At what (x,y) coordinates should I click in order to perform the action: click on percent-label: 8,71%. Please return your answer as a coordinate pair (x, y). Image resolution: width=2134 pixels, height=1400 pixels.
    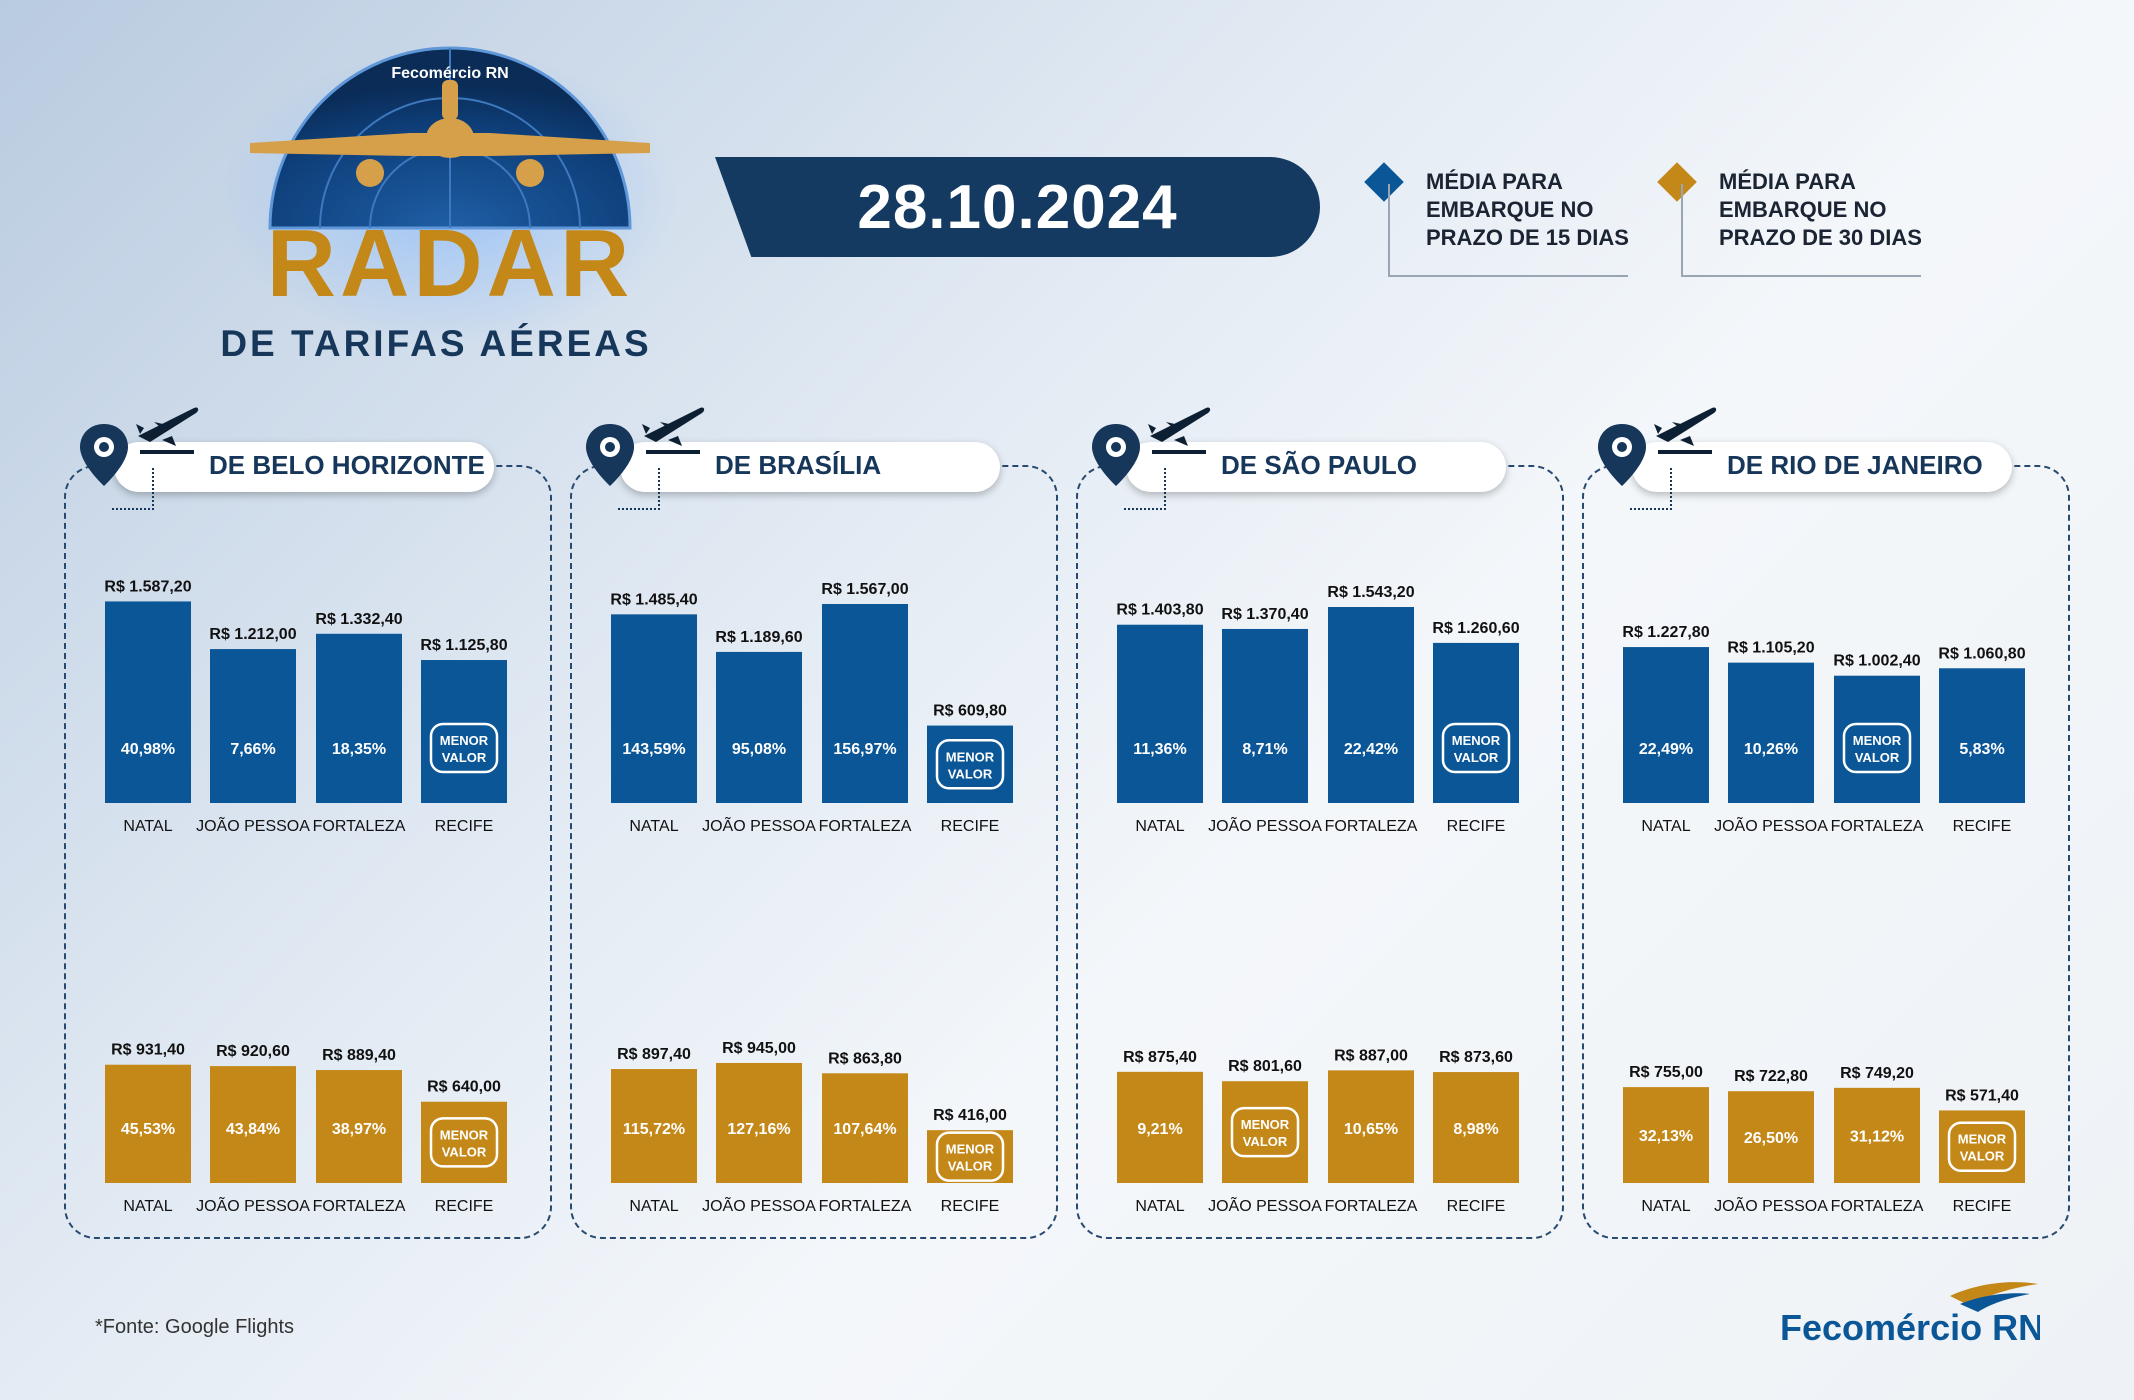
    Looking at the image, I should click on (1264, 749).